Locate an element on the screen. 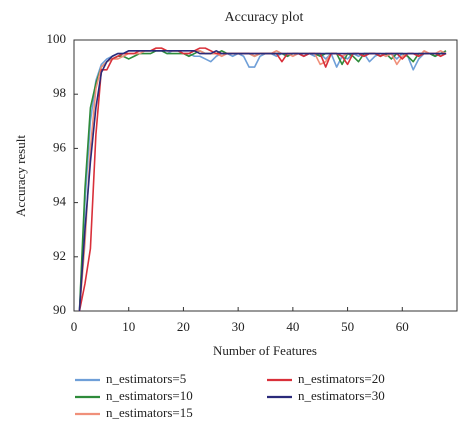 This screenshot has width=474, height=440. legend-label: n_estimators=30 is located at coordinates (341, 395).